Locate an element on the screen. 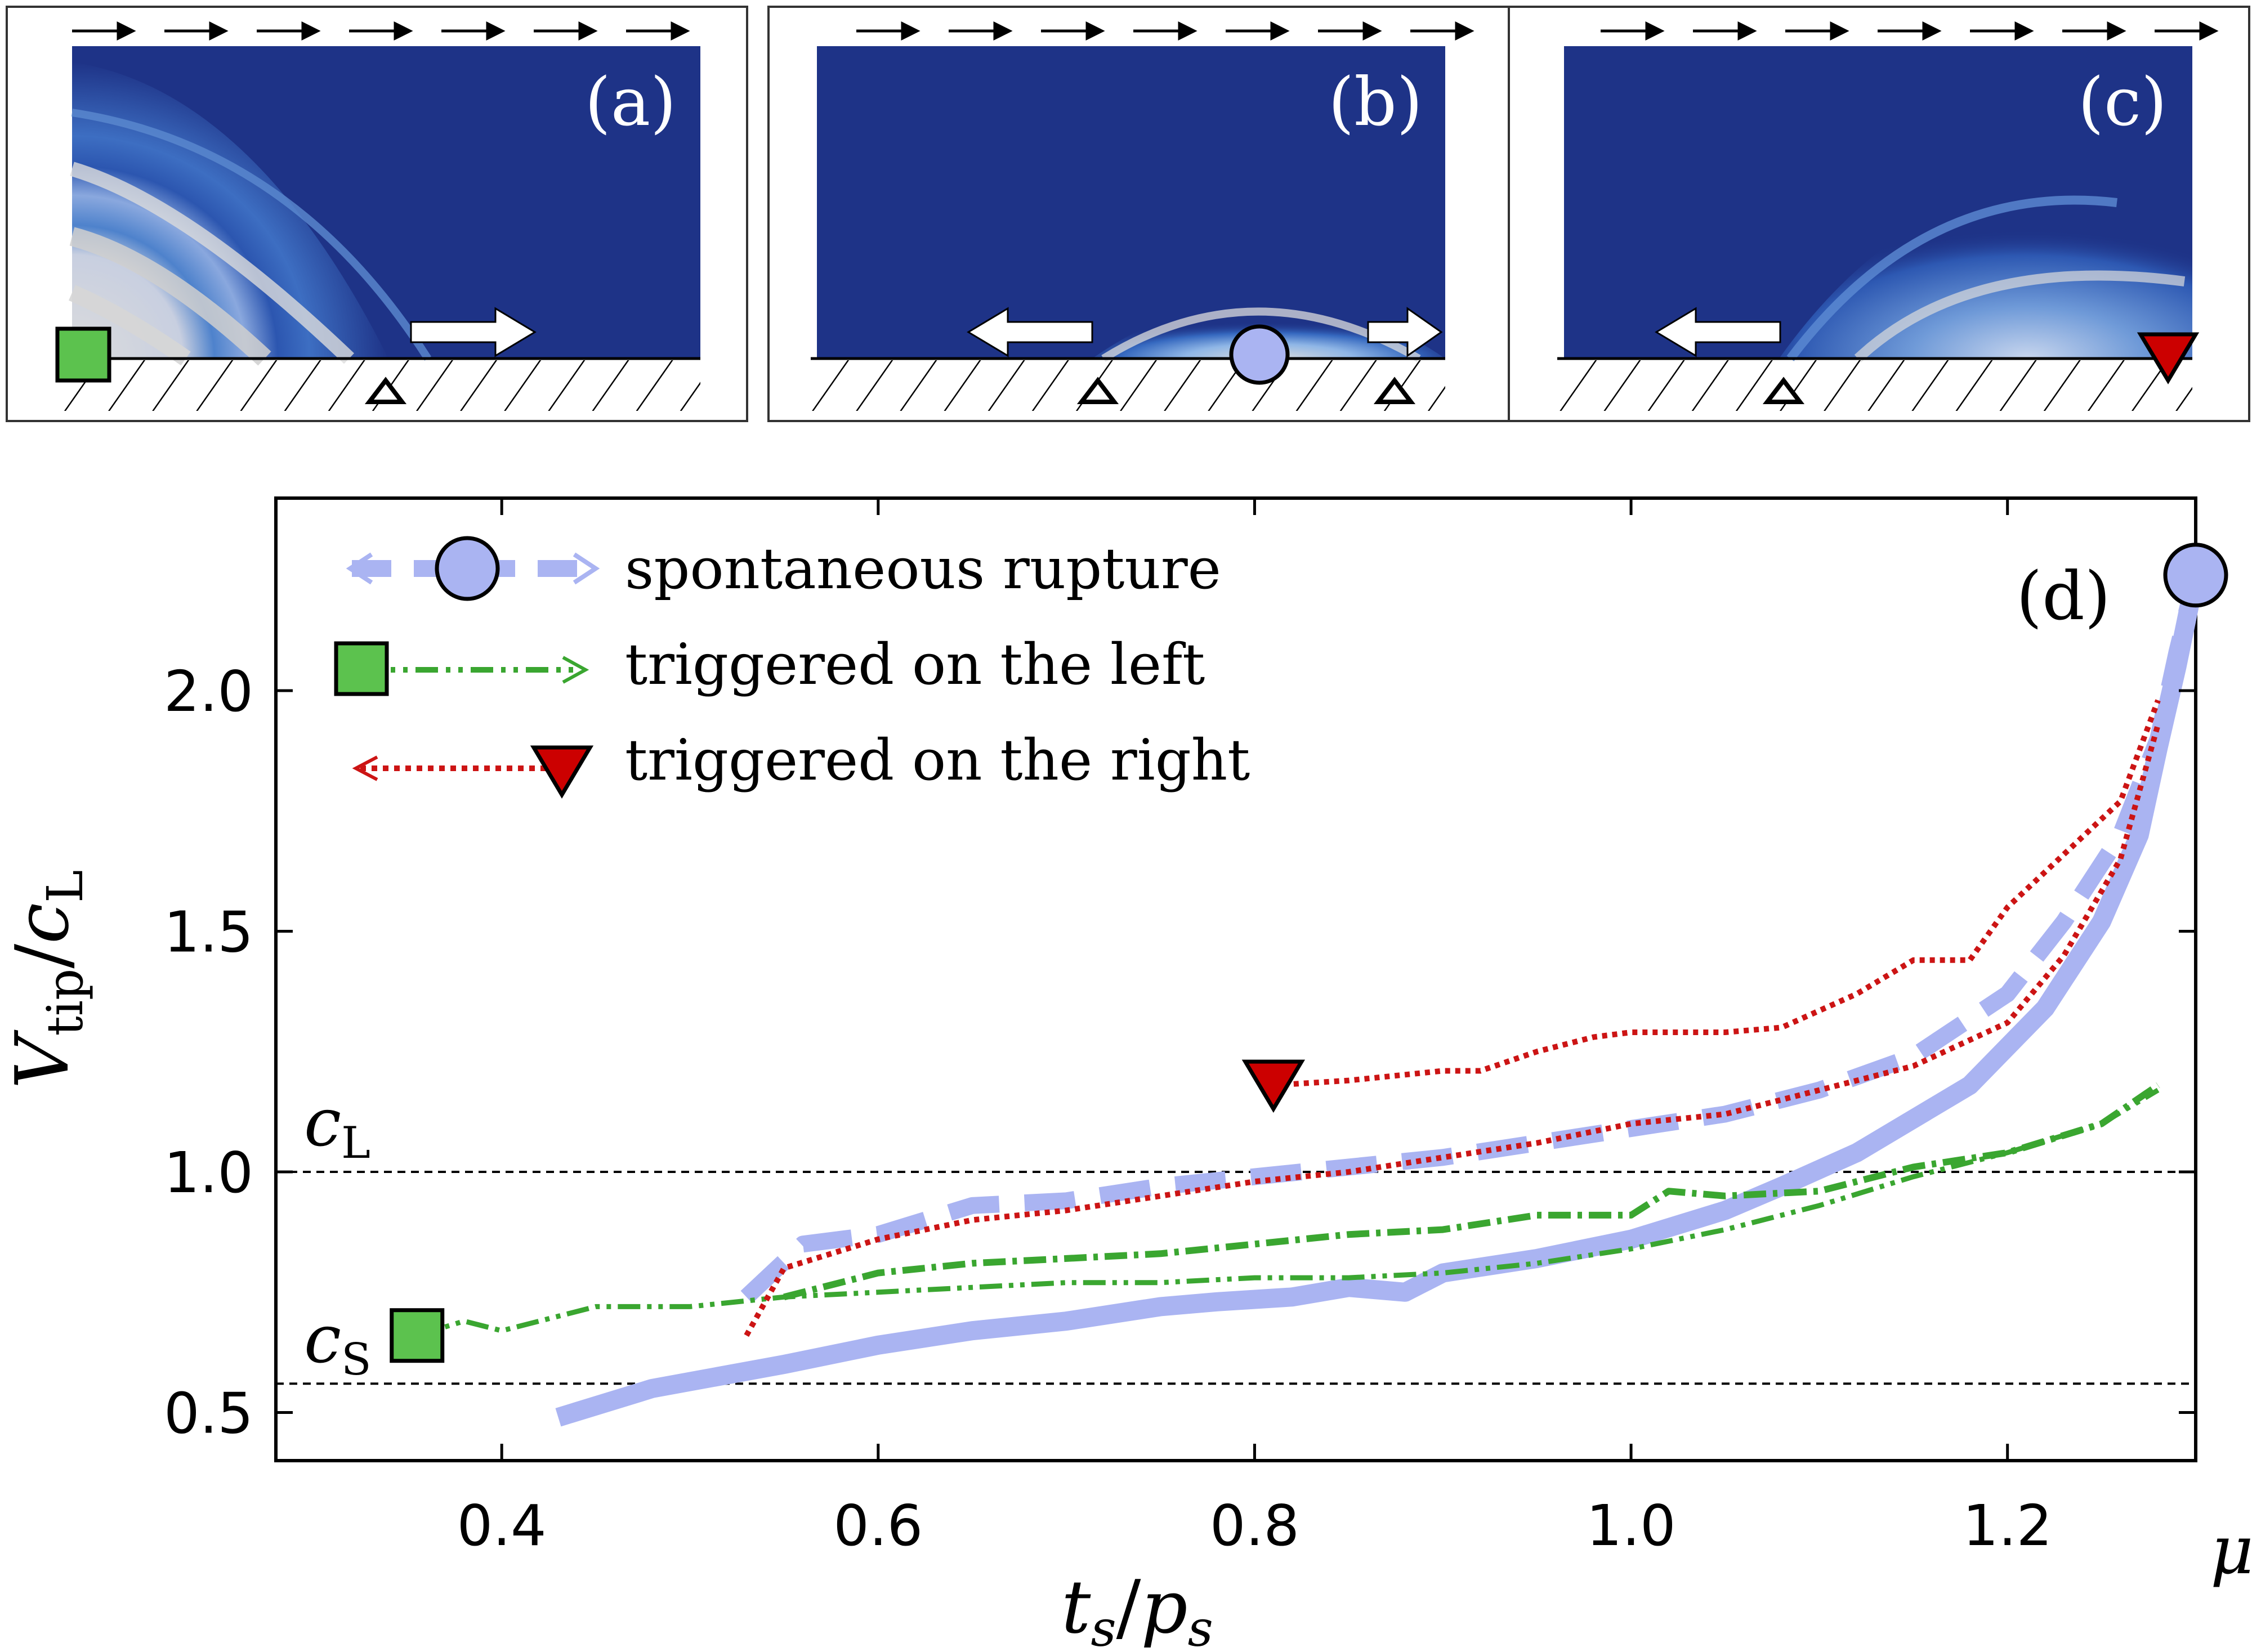 The image size is (2252, 1652). y-tick-label: 1.5 is located at coordinates (208, 932).